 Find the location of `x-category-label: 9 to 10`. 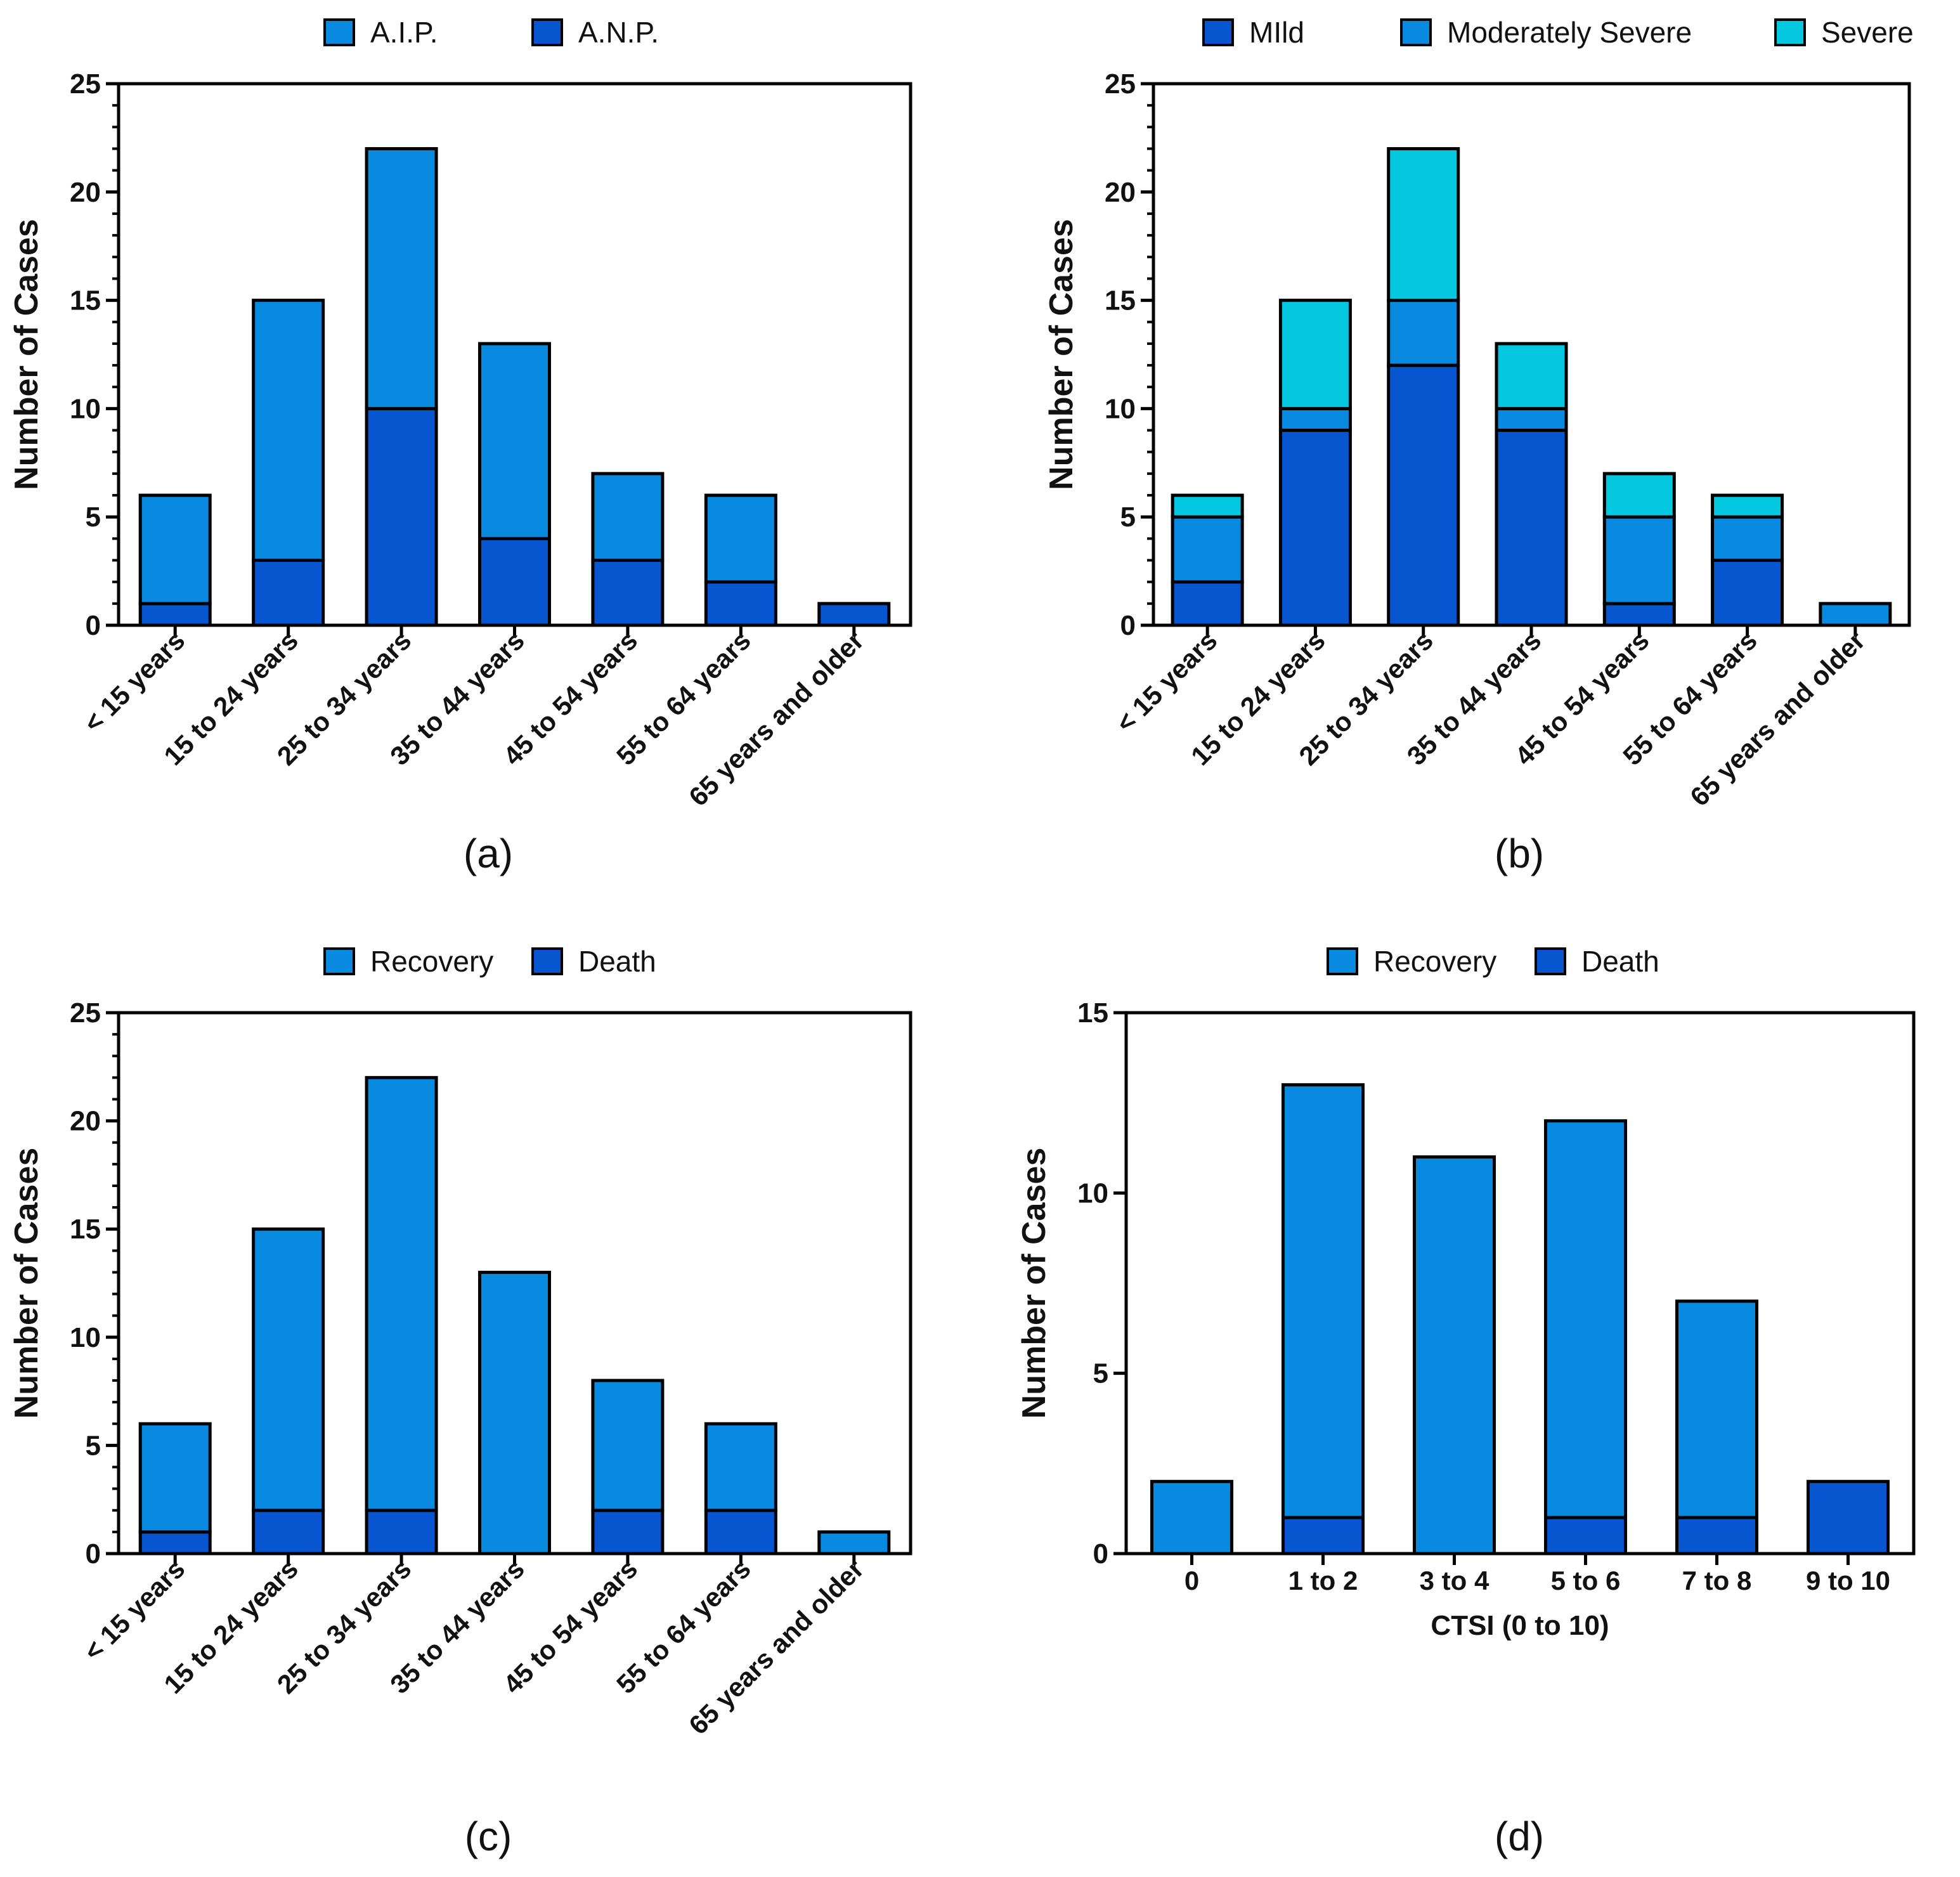

x-category-label: 9 to 10 is located at coordinates (1848, 1581).